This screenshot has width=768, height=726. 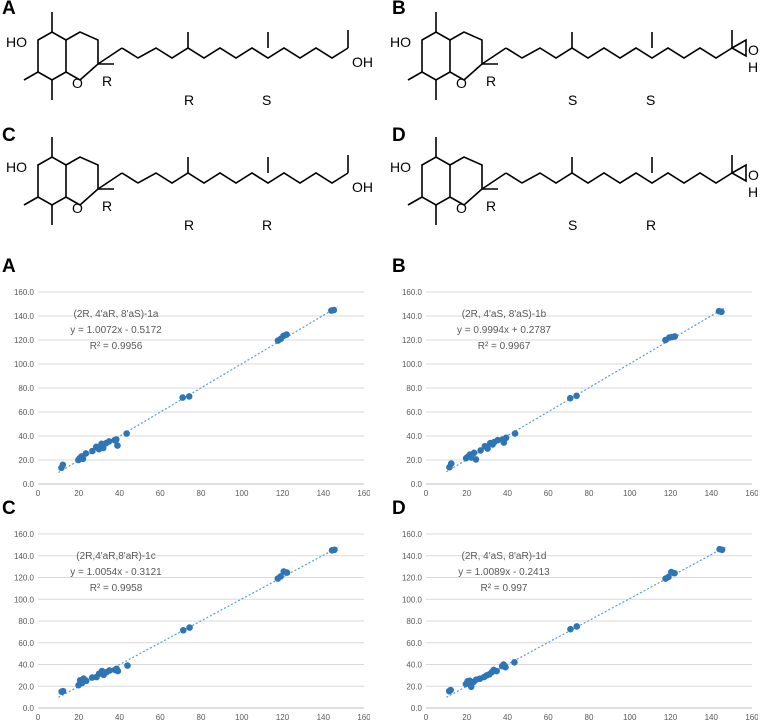 I want to click on structure-diagram: HO O R R R OH, so click(x=189, y=185).